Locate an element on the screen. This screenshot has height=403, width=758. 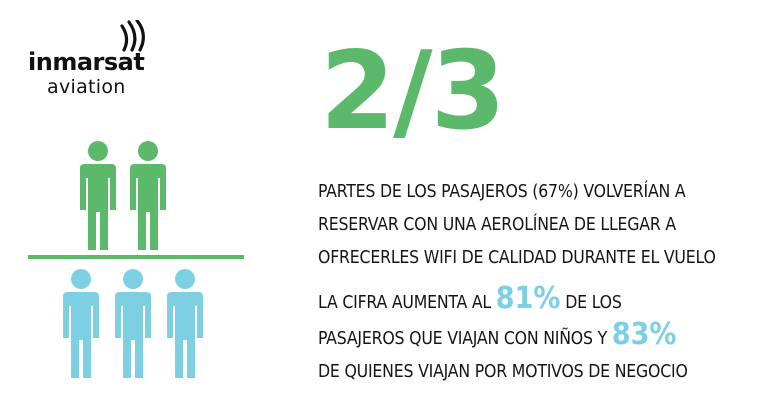
logo-brand-text: inmarsat is located at coordinates (86, 62).